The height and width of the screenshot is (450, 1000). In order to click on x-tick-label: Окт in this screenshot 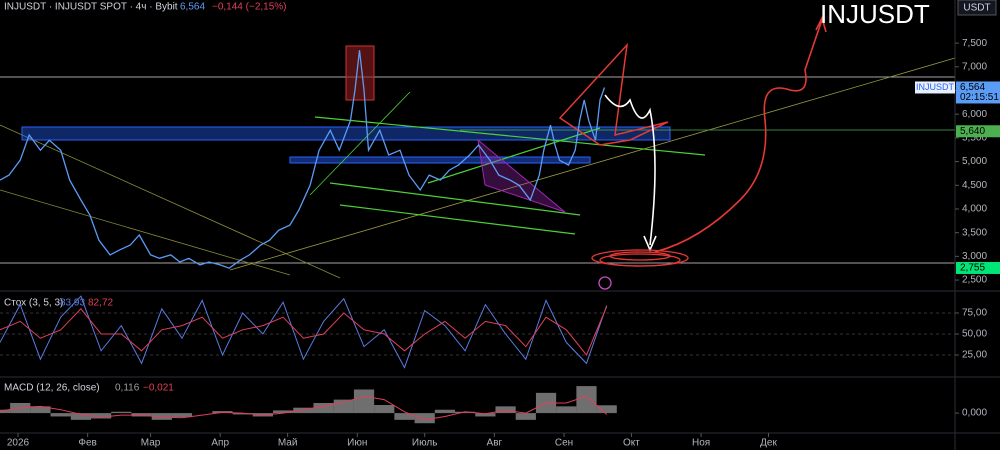, I will do `click(631, 443)`.